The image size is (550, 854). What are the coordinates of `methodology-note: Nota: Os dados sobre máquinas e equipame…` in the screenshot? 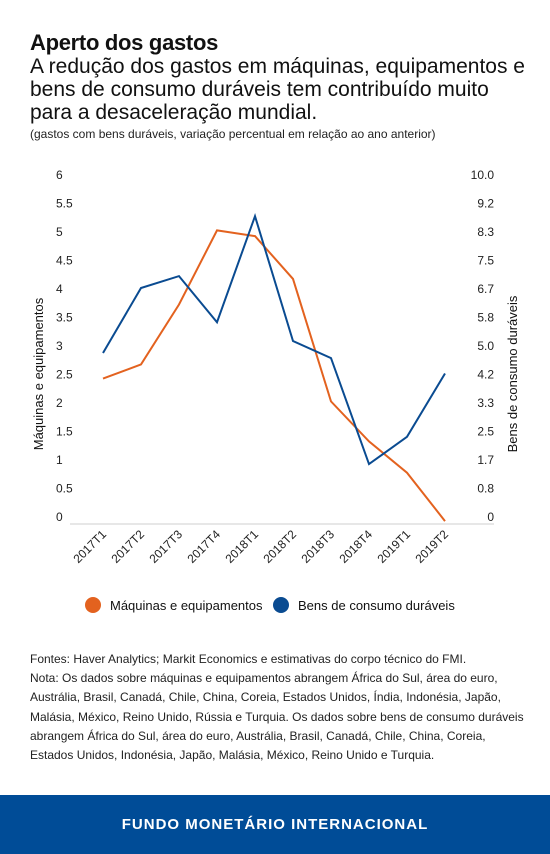 It's located at (277, 717).